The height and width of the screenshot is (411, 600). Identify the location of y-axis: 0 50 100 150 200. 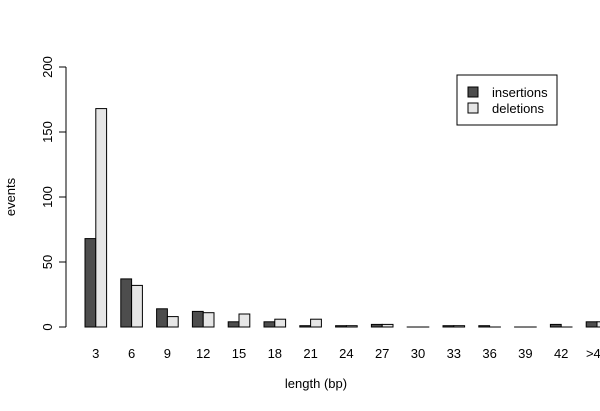
(53, 193).